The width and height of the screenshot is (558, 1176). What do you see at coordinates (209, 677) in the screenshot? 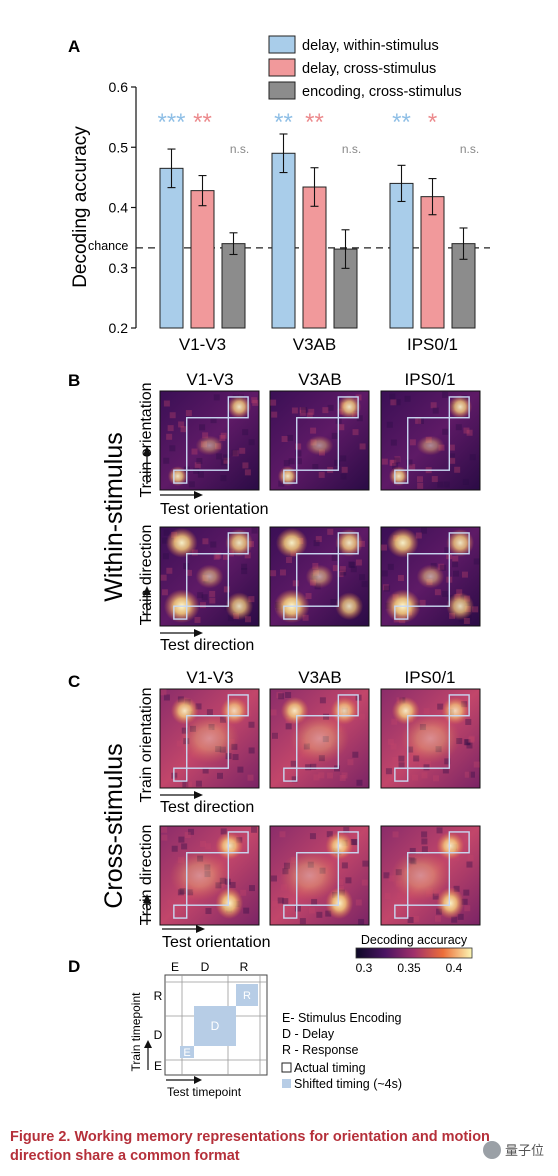
I see `col-label-v1v3-c: V1-V3` at bounding box center [209, 677].